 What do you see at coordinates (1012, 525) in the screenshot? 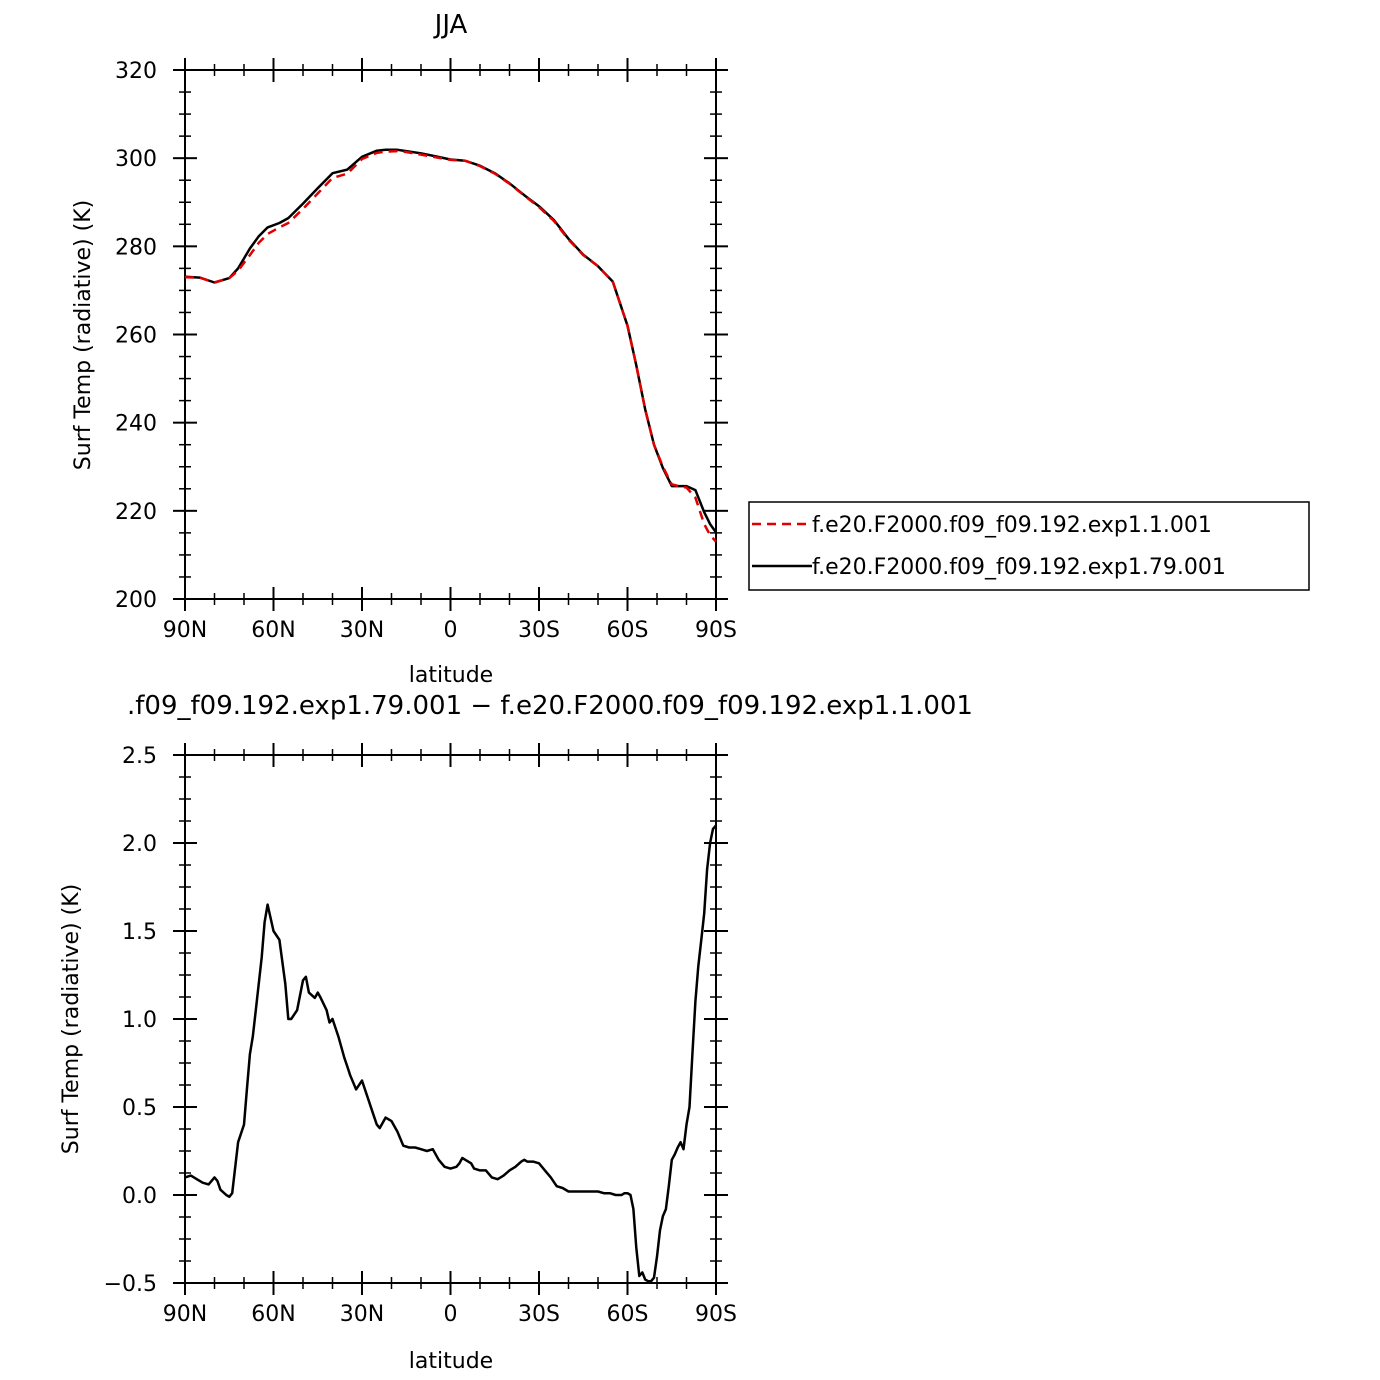
I see `legend-label-series-1: f.e20.F2000.f09_f09.192.exp1.1.001` at bounding box center [1012, 525].